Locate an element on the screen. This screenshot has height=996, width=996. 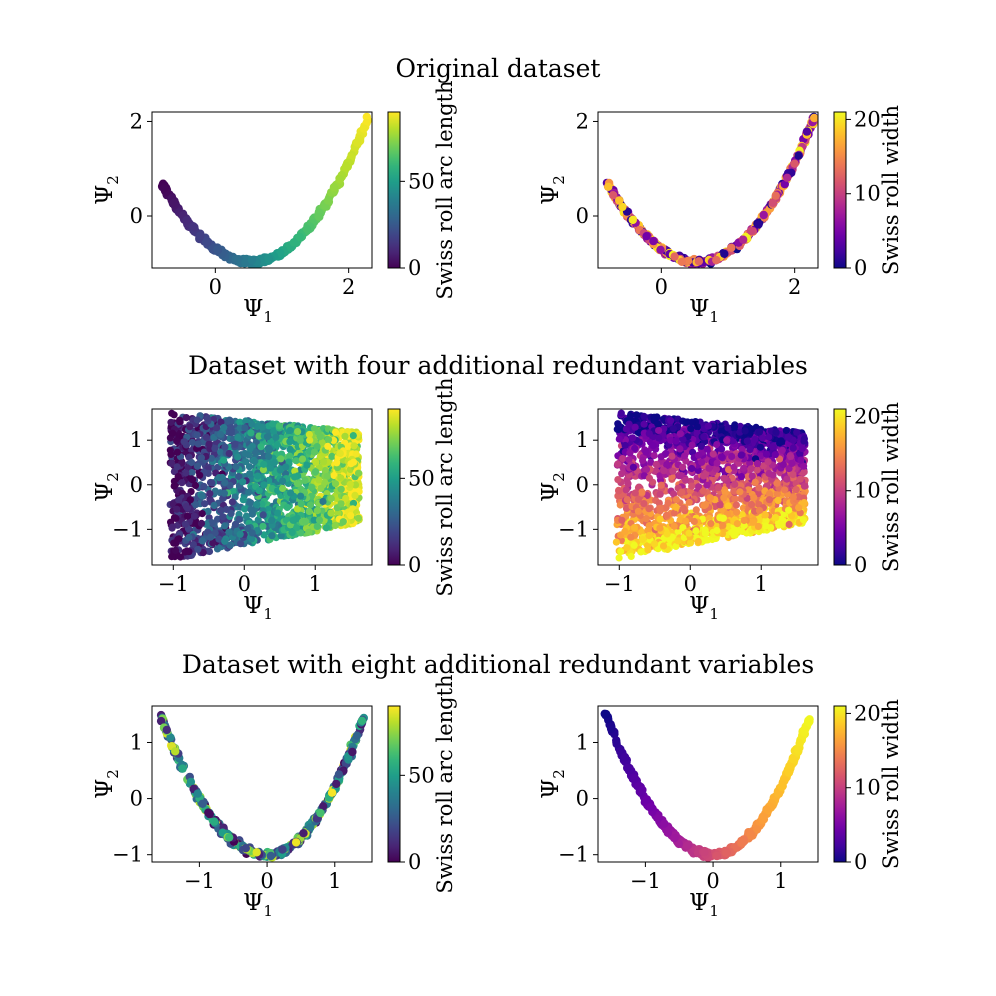
x-tick-label: 0 is located at coordinates (244, 584).